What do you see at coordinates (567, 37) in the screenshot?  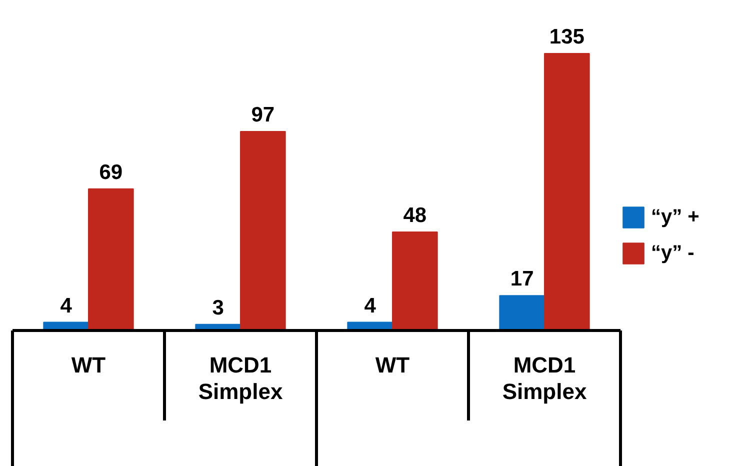 I see `data-label: 135` at bounding box center [567, 37].